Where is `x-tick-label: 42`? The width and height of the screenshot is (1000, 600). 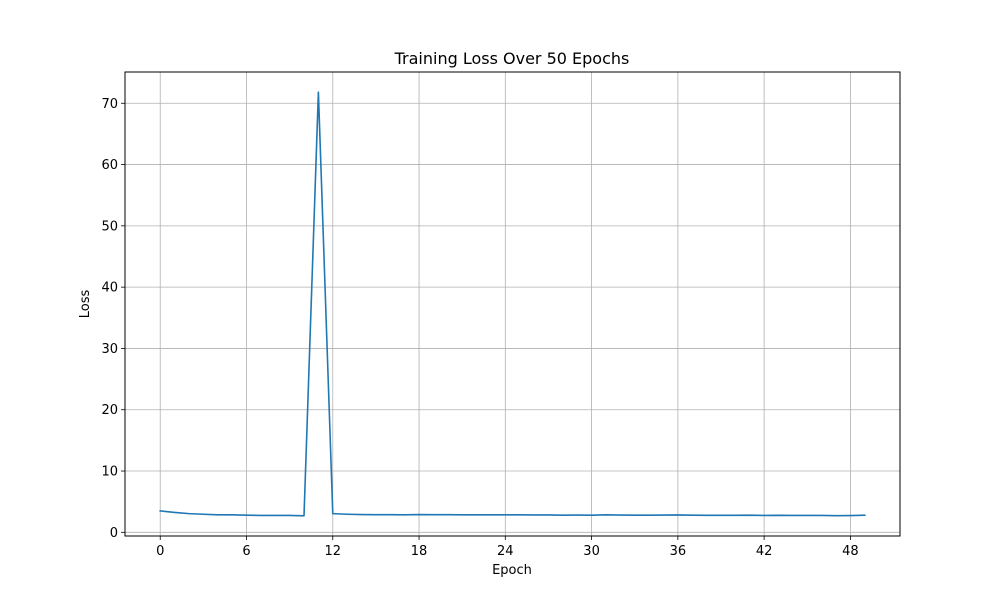 x-tick-label: 42 is located at coordinates (764, 551).